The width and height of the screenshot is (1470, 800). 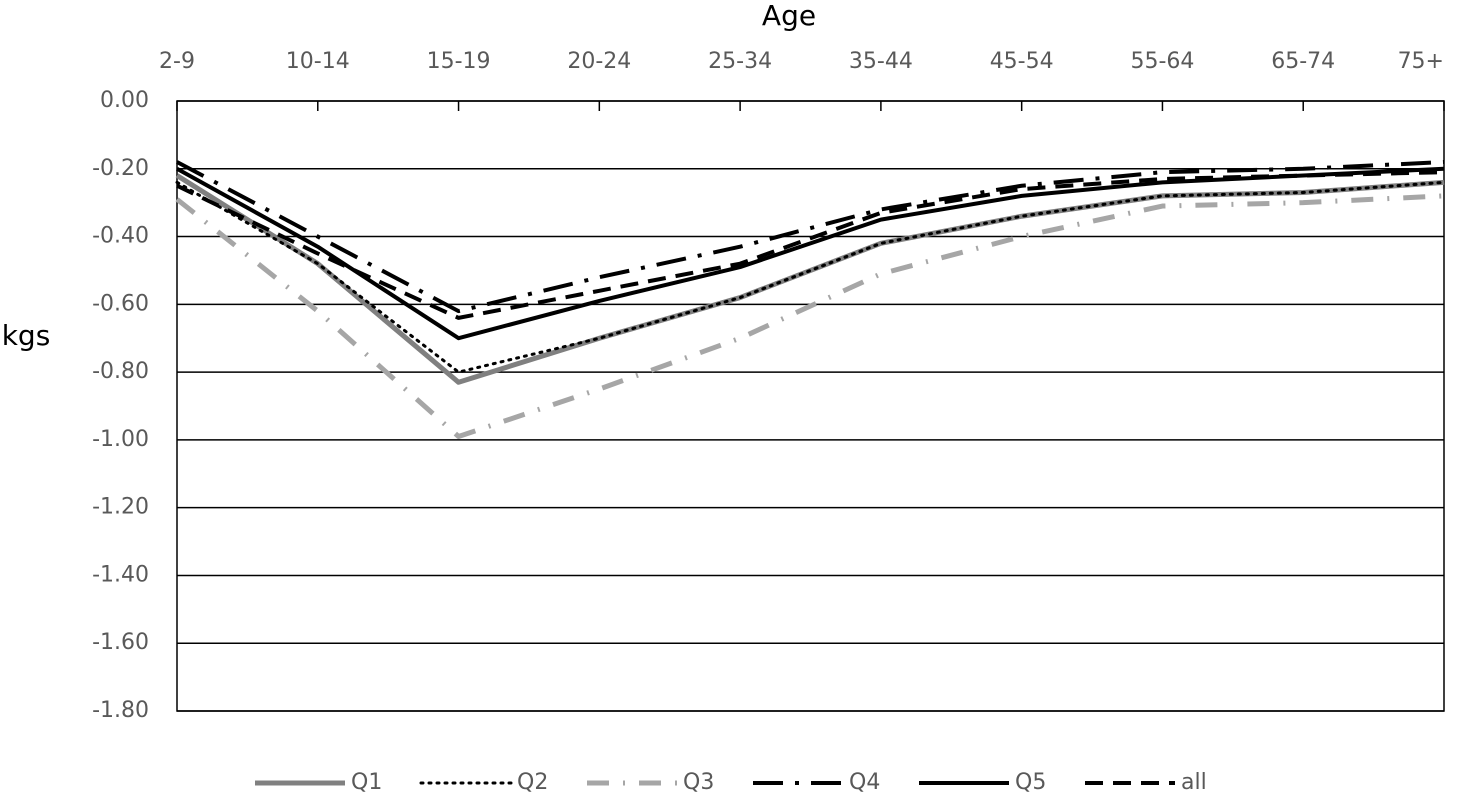 What do you see at coordinates (120, 168) in the screenshot?
I see `y-tick-label: -0.20` at bounding box center [120, 168].